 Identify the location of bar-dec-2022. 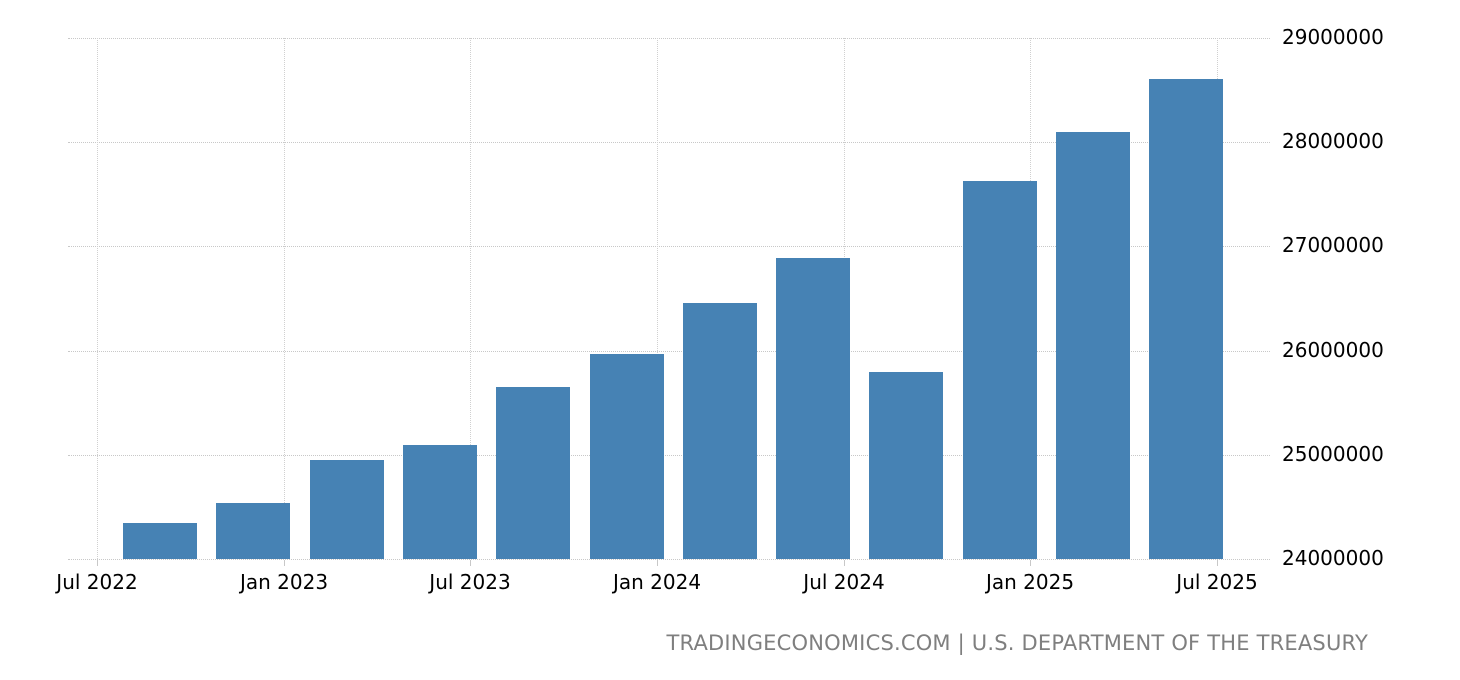
(253, 531).